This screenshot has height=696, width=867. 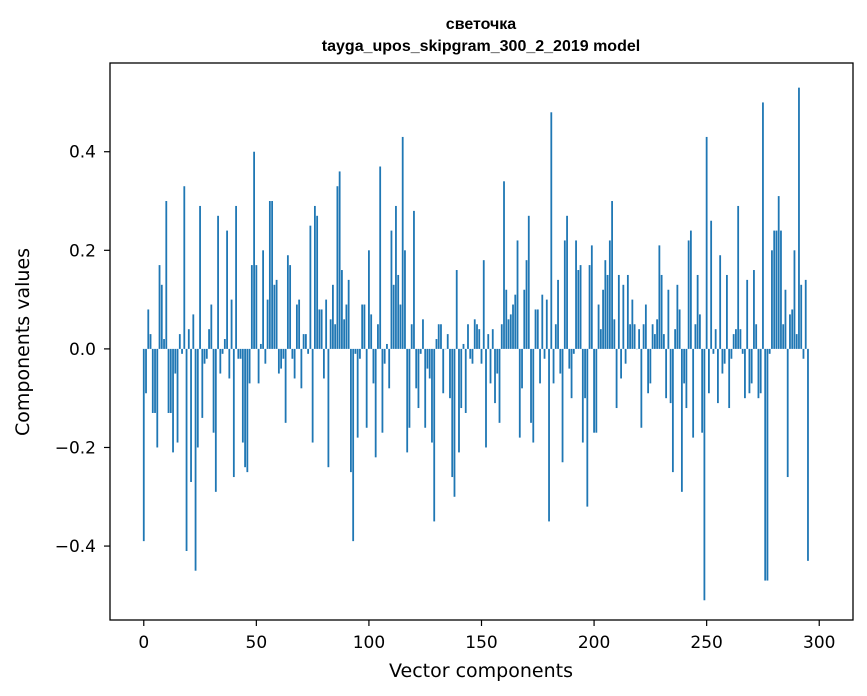 I want to click on y-axis-ticks: −0.4 −0.2 0.0 0.2 0.4, so click(x=82, y=350).